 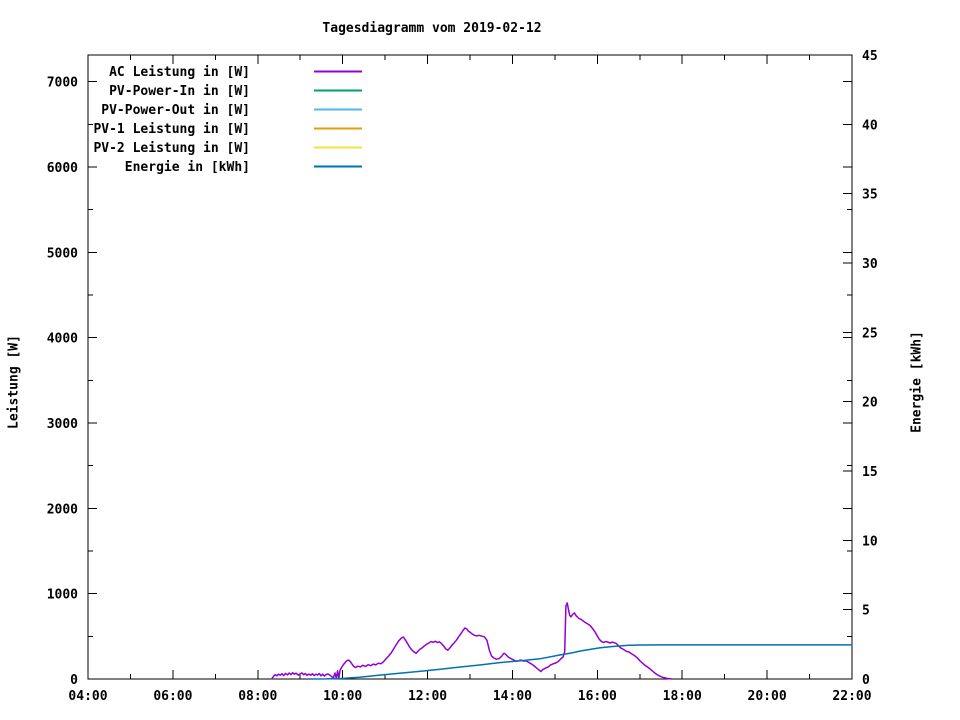 I want to click on legend-entry-energie-in-kwh: Energie in [kWh], so click(x=243, y=167).